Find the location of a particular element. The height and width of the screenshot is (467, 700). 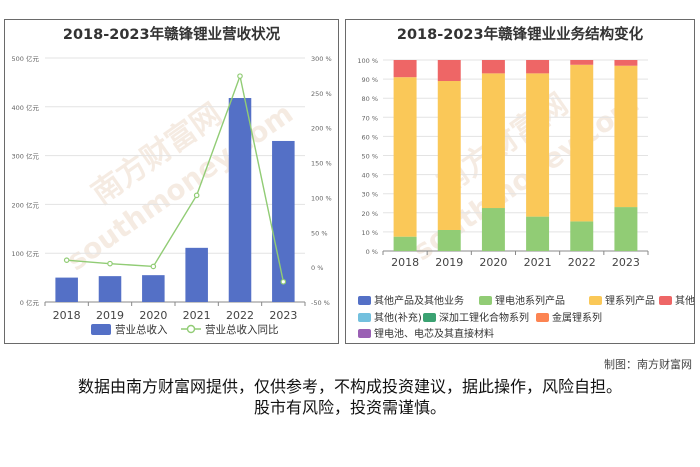

legend-line-marker is located at coordinates (191, 329).